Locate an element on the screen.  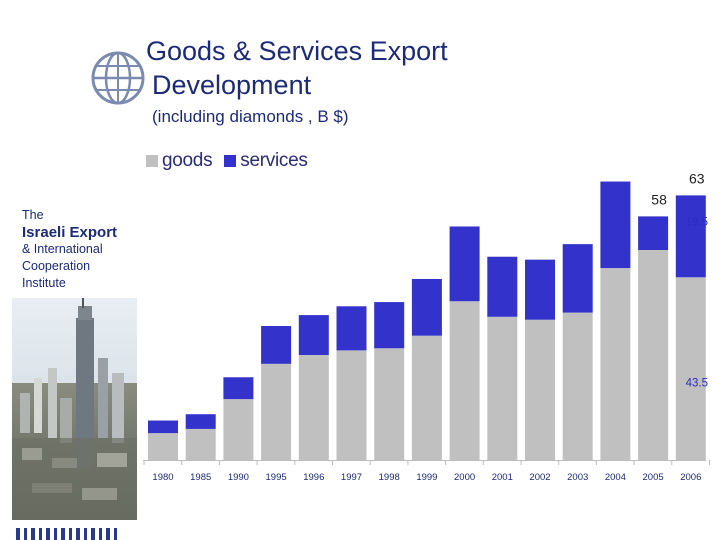
x-tick-label-2005: 2005 is located at coordinates (653, 477).